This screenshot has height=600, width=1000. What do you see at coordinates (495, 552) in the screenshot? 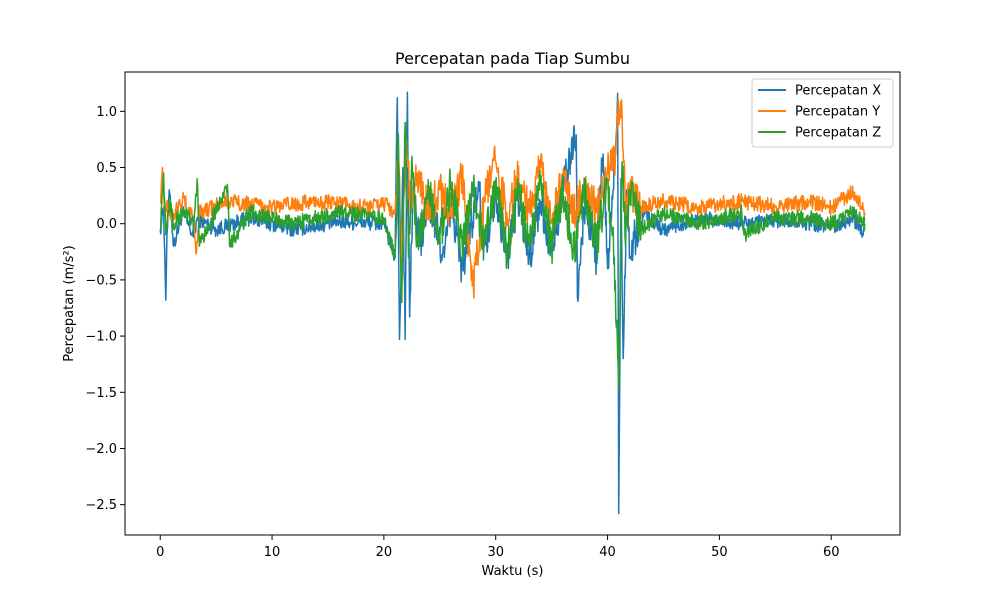
I see `x-tick-label: 30` at bounding box center [495, 552].